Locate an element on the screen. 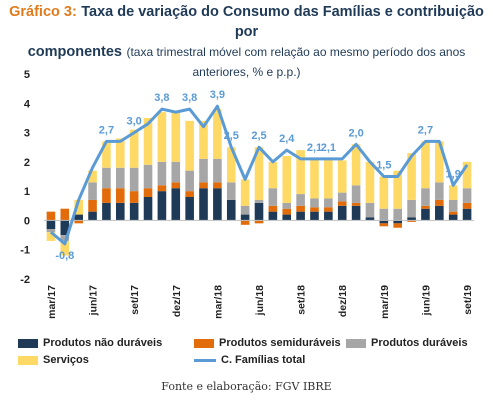  legend-item-total: C. Famílias total is located at coordinates (249, 360).